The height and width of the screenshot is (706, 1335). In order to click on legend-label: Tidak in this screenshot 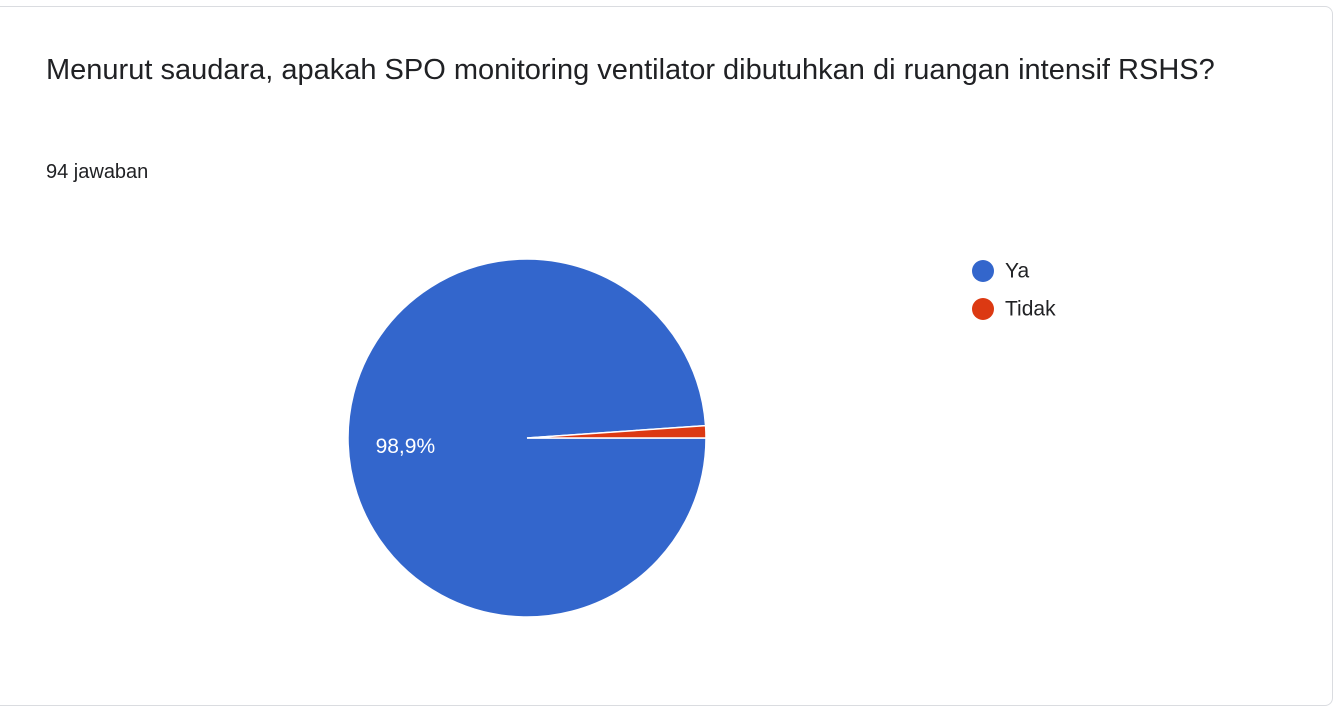, I will do `click(1030, 309)`.